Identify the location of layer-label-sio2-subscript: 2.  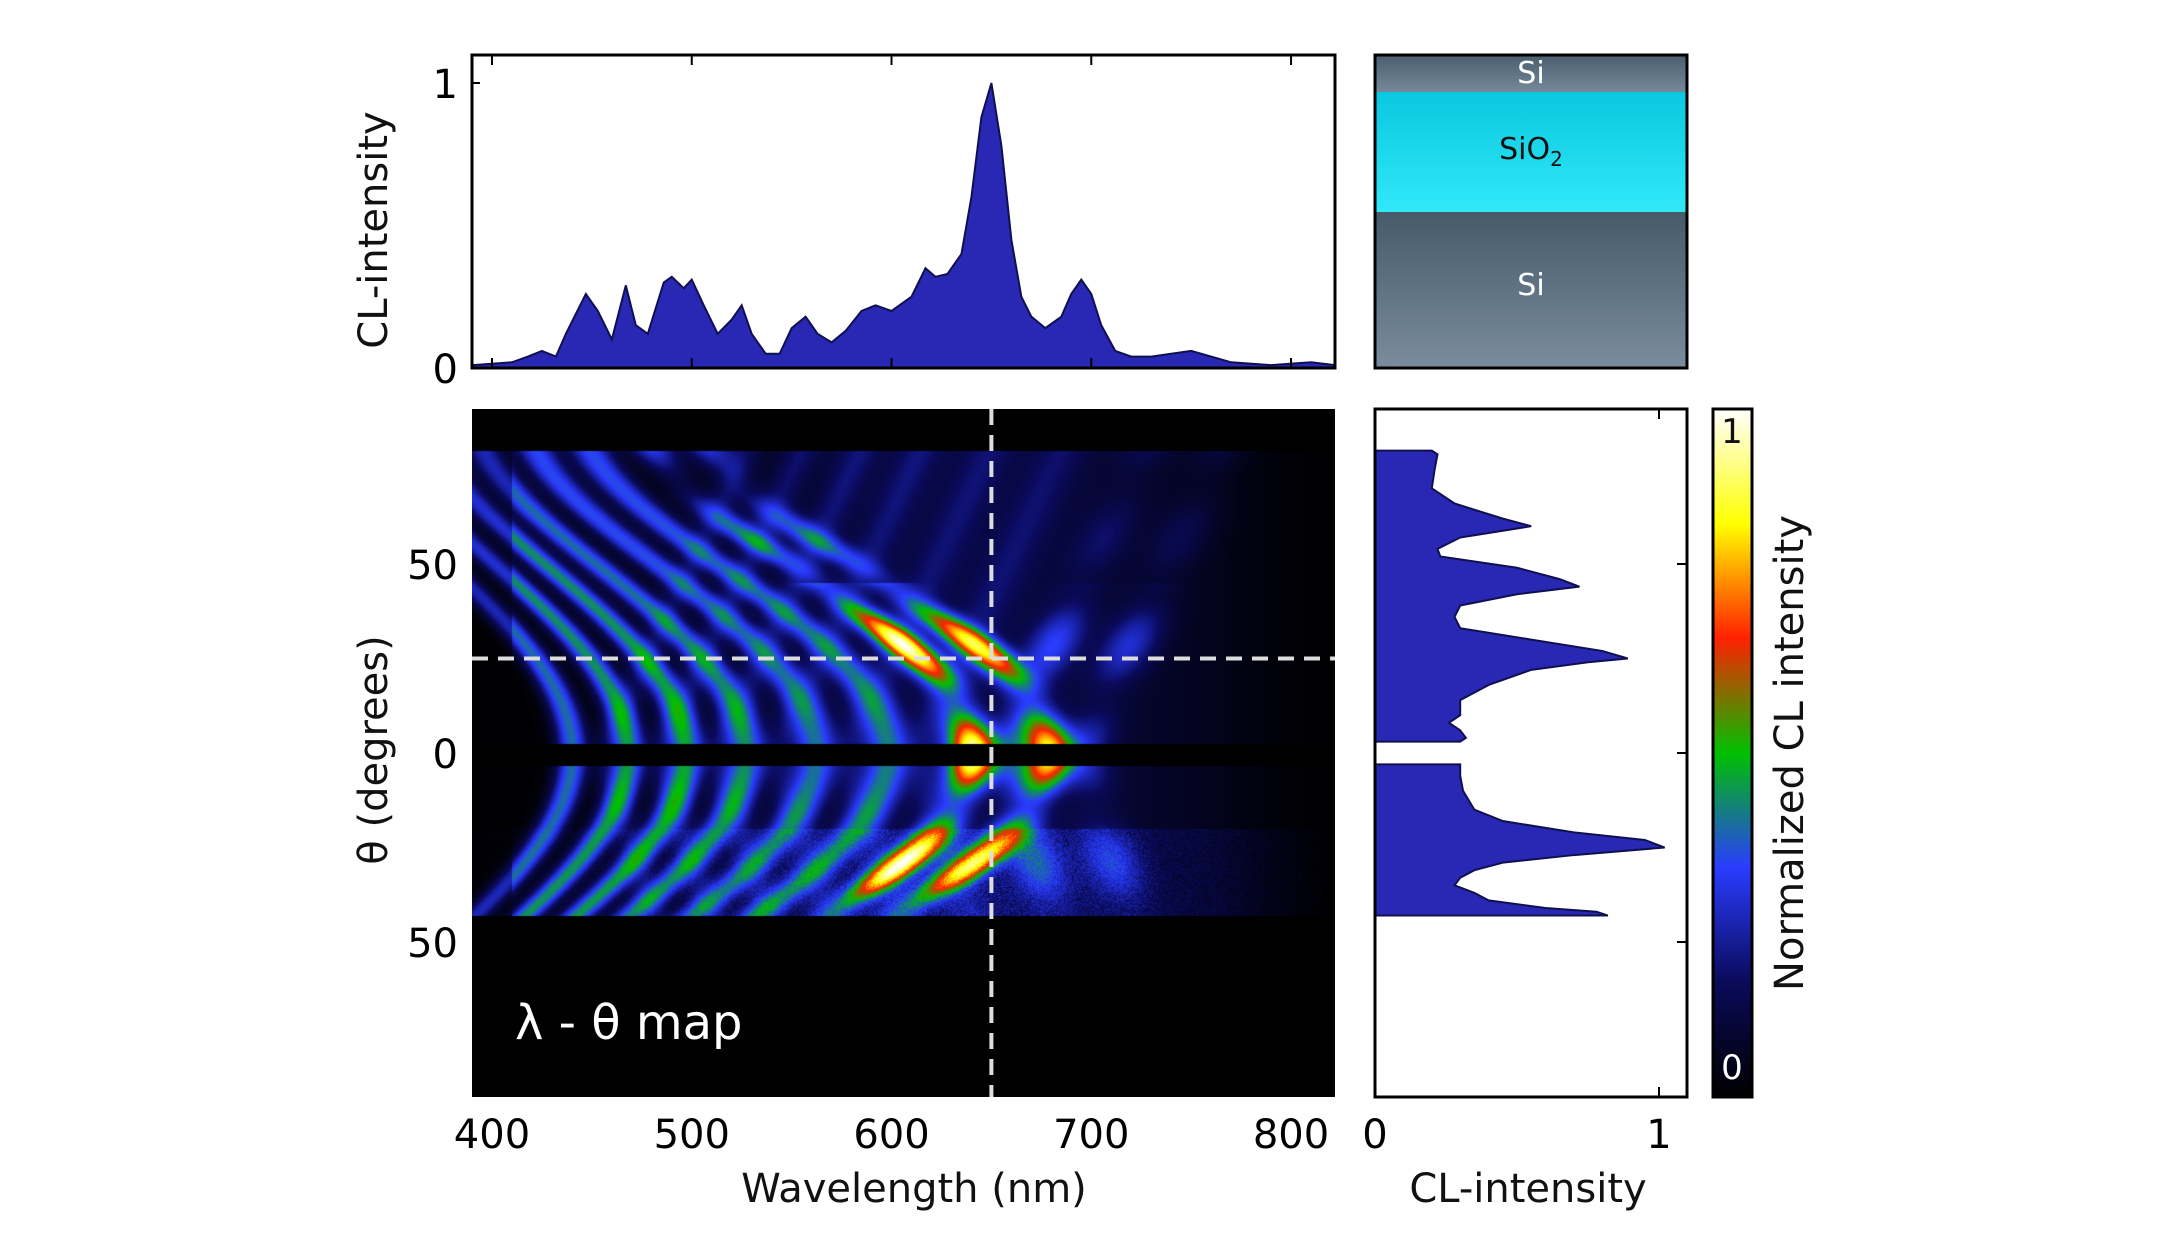
(1556, 159).